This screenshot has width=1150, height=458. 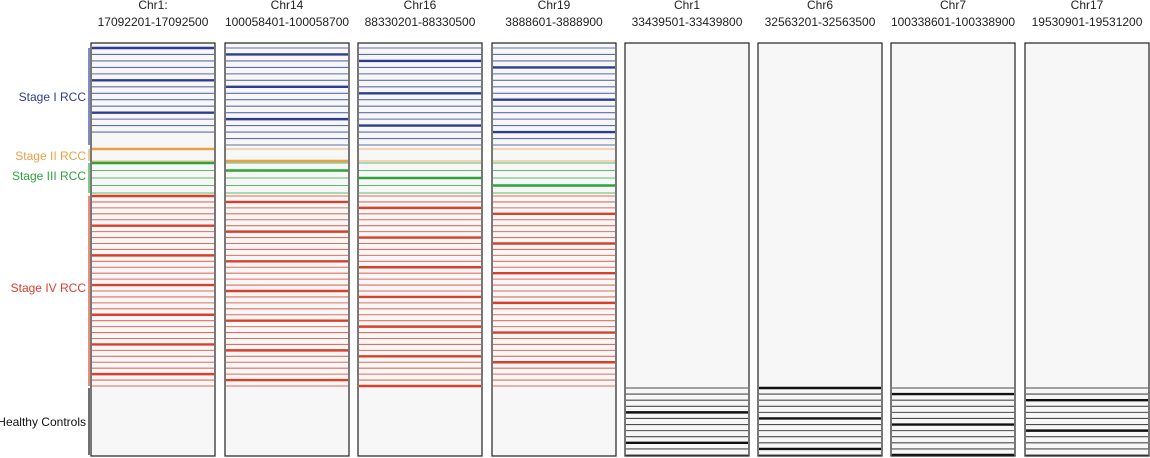 I want to click on column-title-range: 3888601-3888900, so click(x=554, y=22).